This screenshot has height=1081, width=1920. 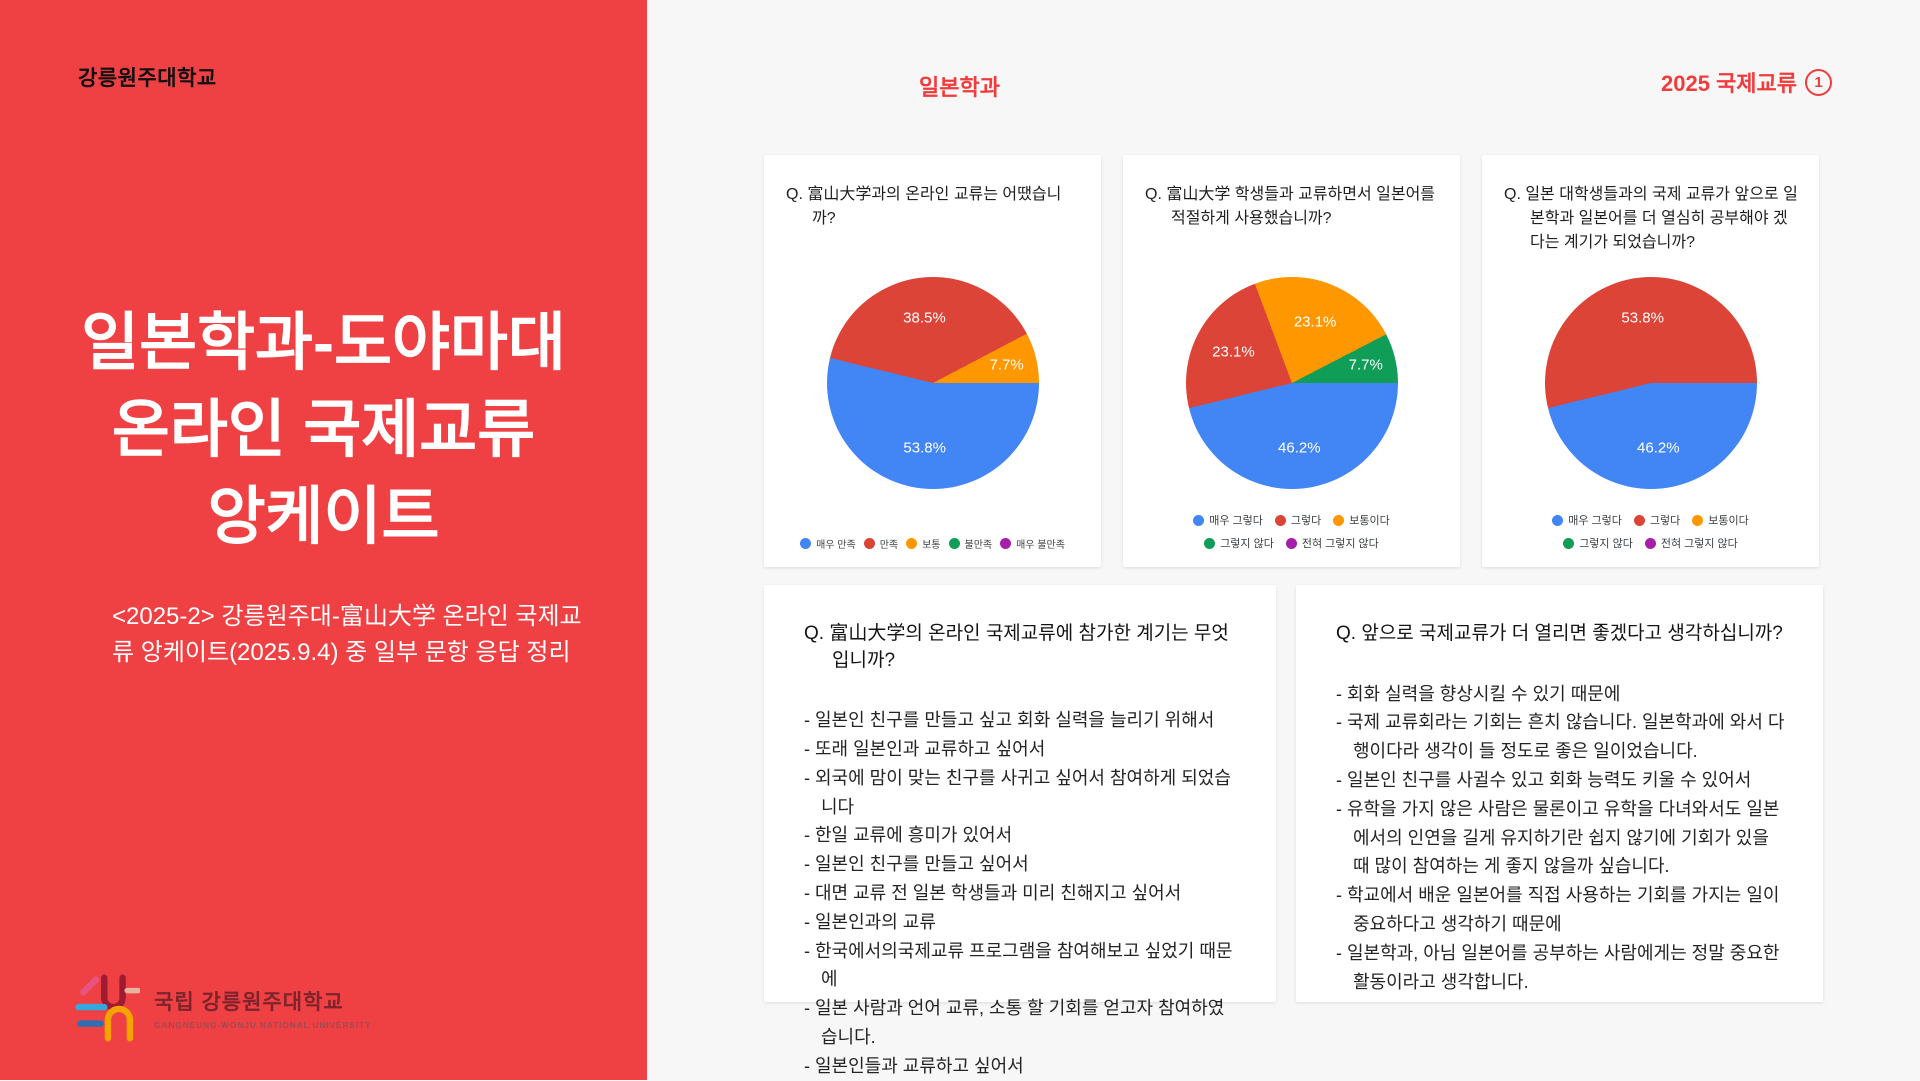 I want to click on university-name: 강릉원주대학교, so click(x=147, y=78).